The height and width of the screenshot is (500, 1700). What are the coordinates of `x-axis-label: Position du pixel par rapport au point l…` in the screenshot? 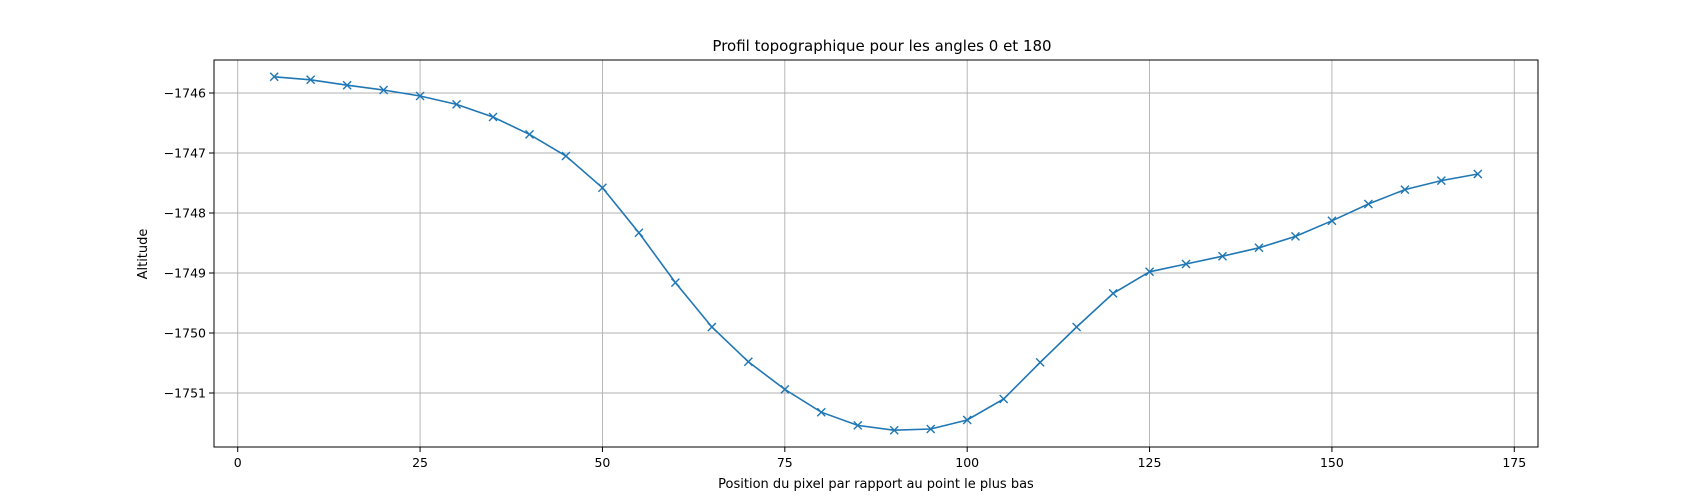 It's located at (876, 484).